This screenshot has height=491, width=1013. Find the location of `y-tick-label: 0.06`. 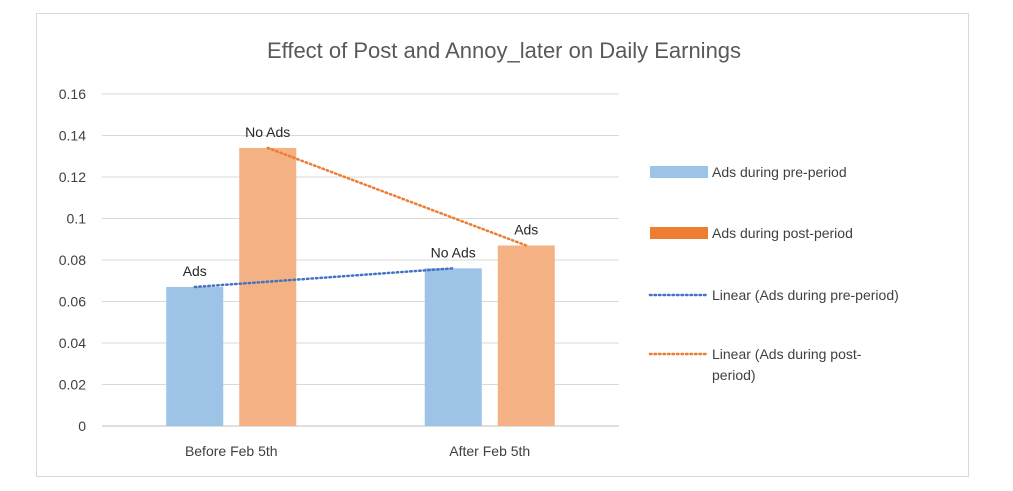

y-tick-label: 0.06 is located at coordinates (72, 302).